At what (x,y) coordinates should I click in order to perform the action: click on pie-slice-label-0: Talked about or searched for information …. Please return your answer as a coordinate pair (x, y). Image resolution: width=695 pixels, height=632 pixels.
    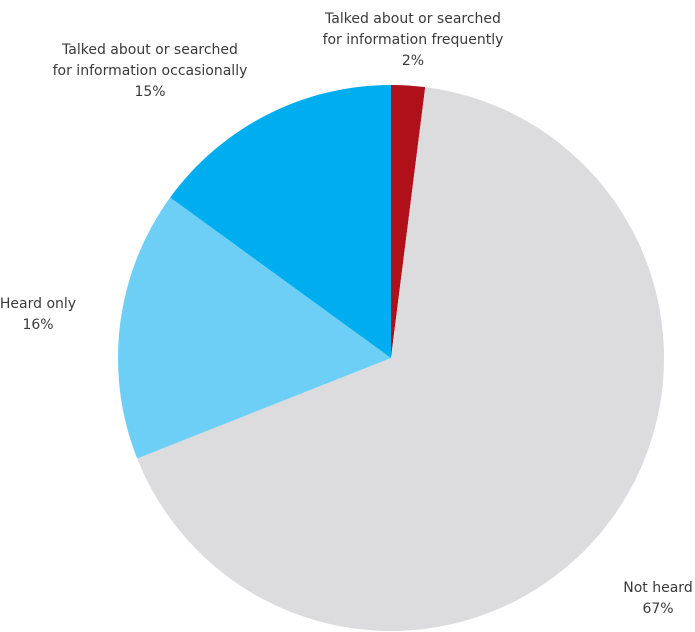
    Looking at the image, I should click on (413, 40).